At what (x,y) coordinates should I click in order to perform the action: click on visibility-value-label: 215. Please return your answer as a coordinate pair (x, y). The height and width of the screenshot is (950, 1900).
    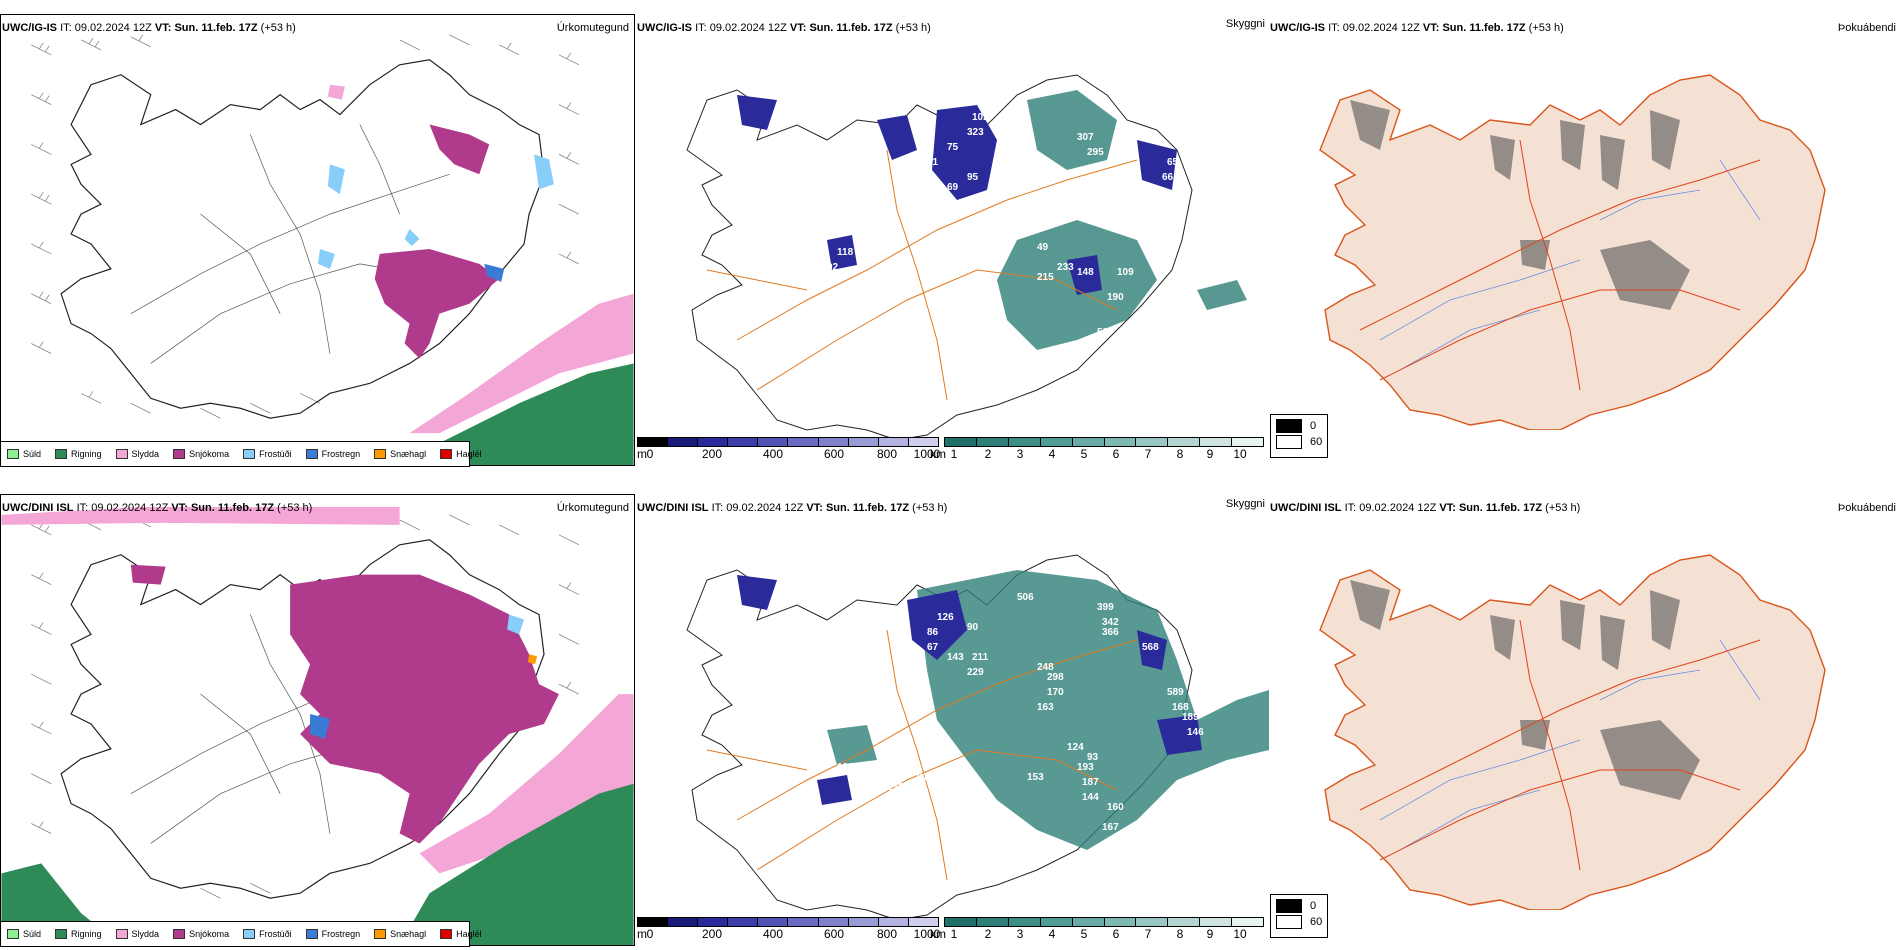
    Looking at the image, I should click on (1045, 277).